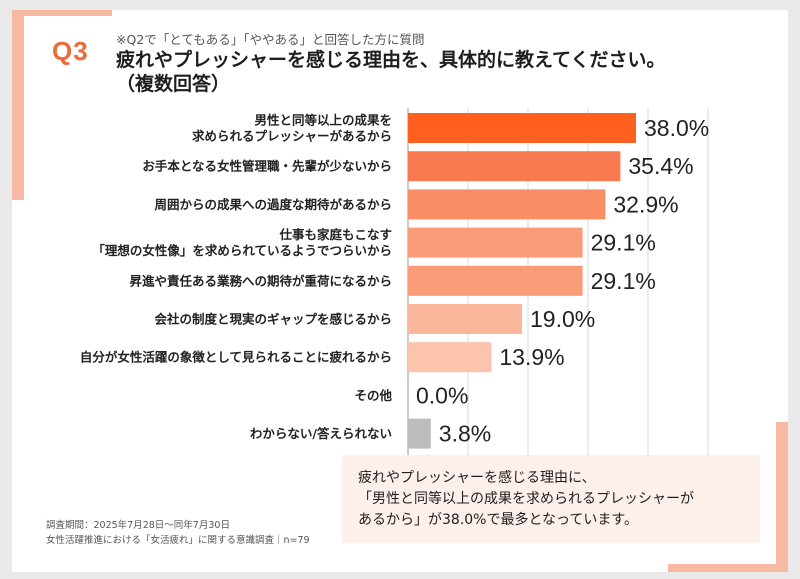  I want to click on callout-line3: あるから」が38.0%で最多となっています。, so click(498, 520).